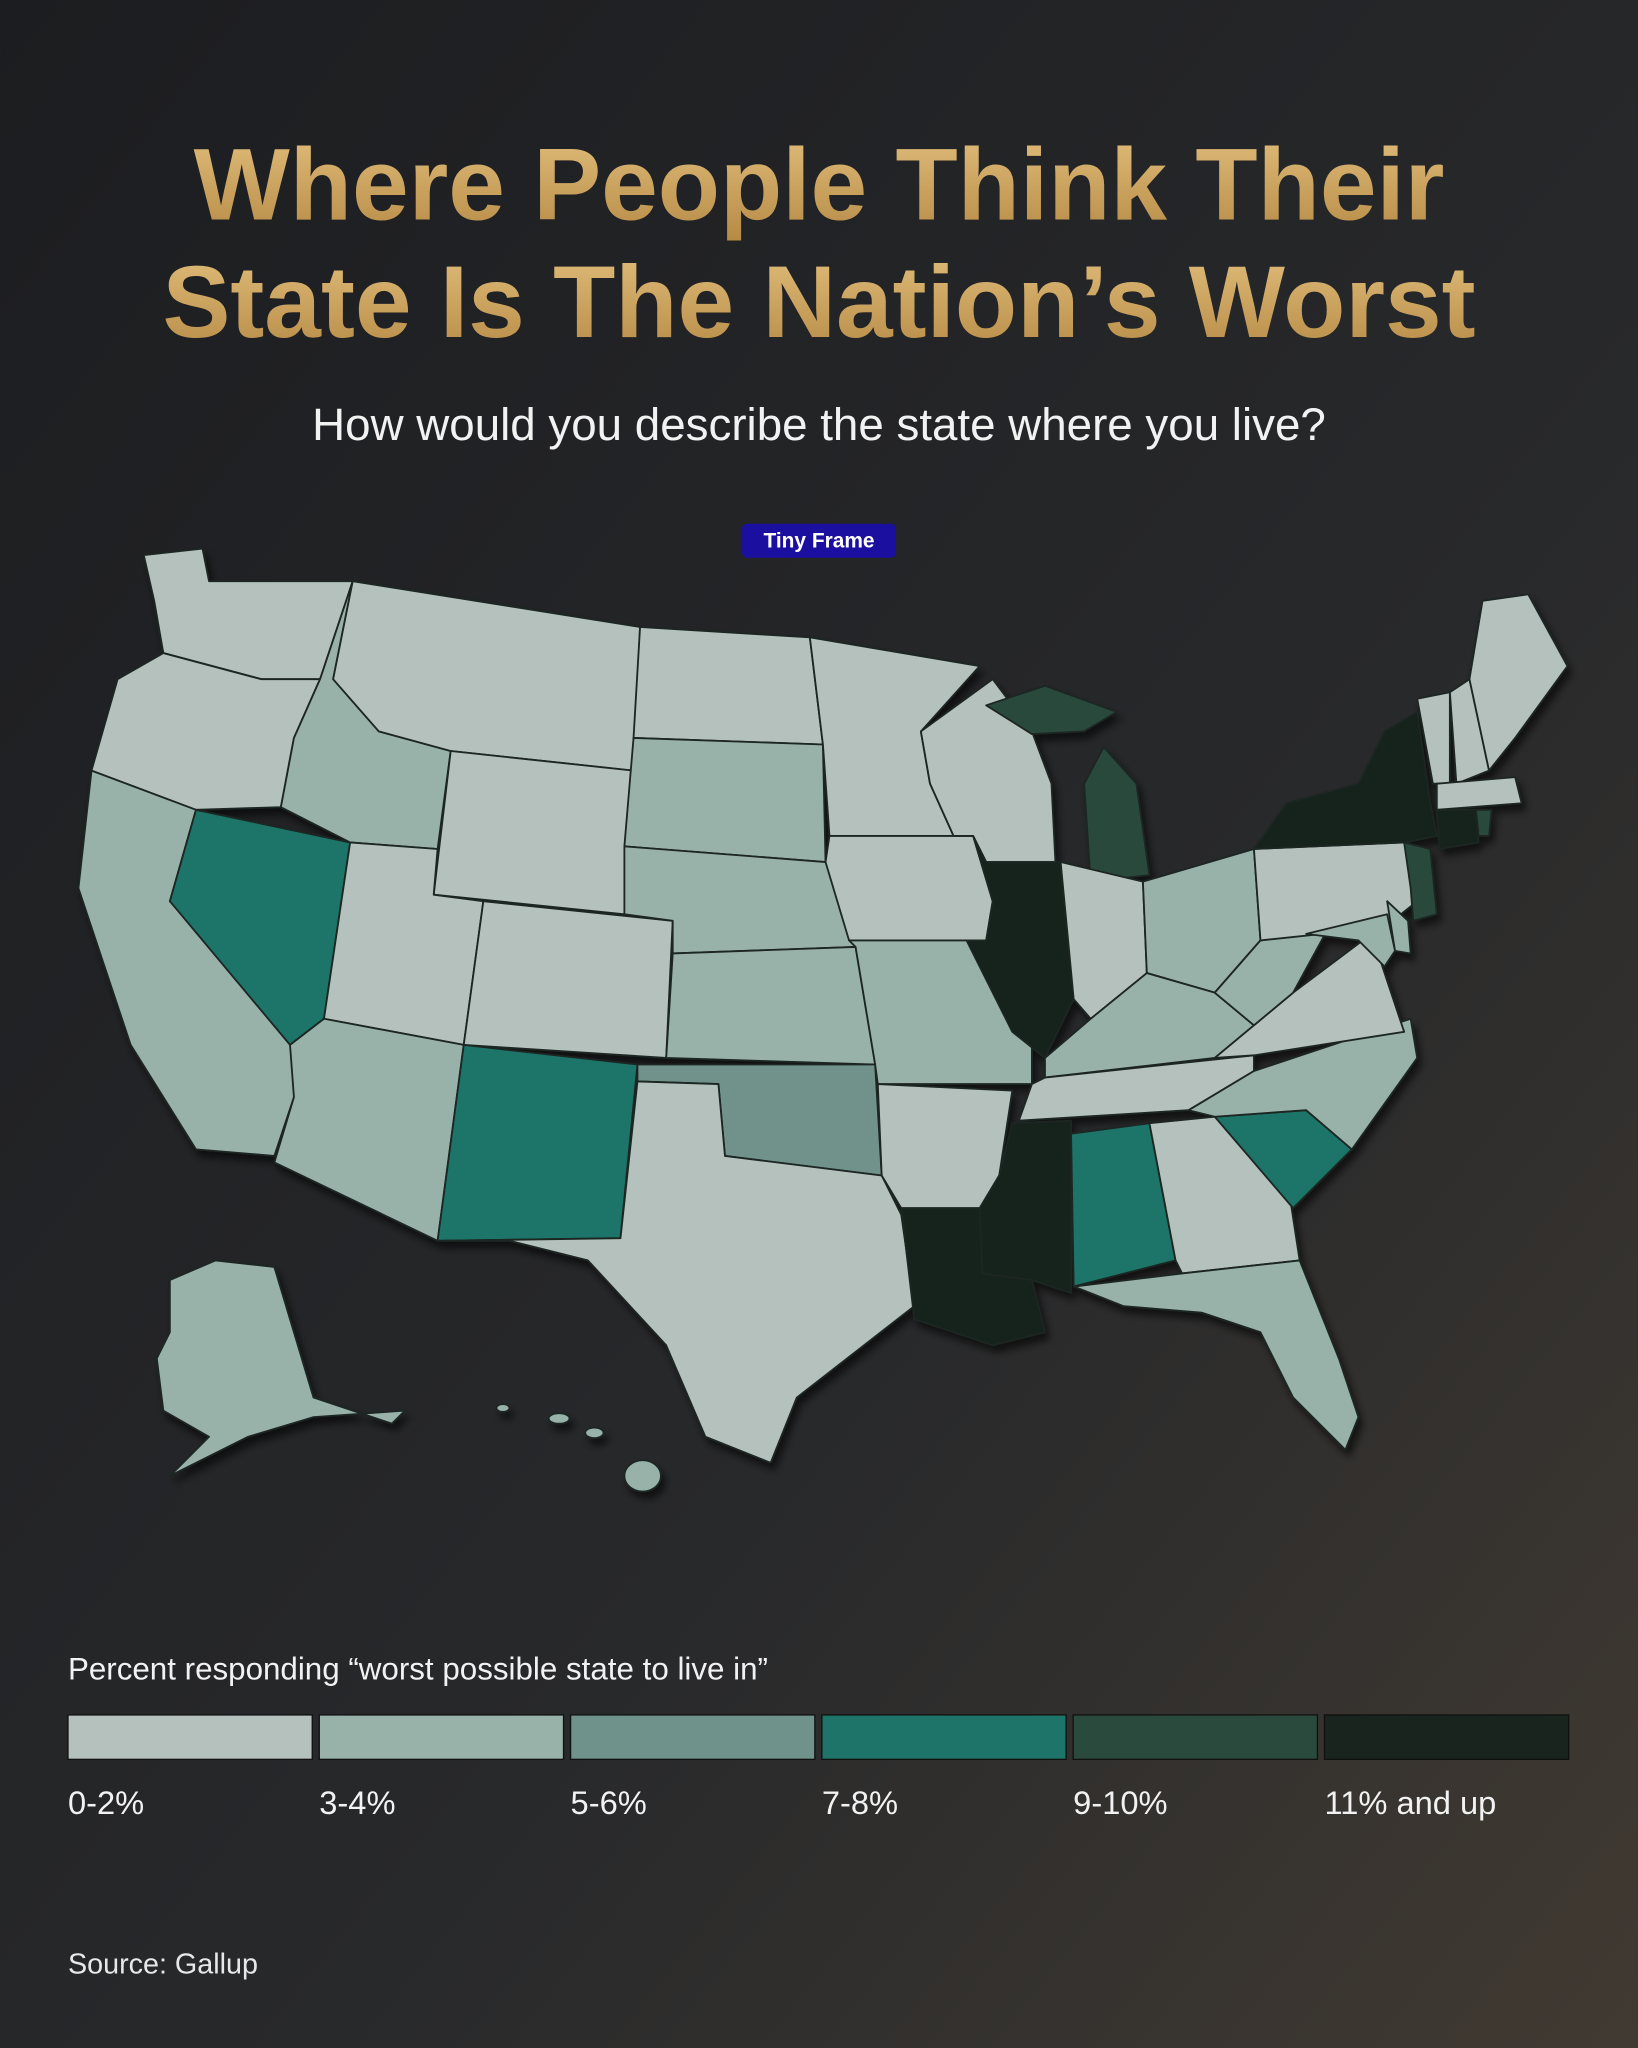 The height and width of the screenshot is (2048, 1638). Describe the element at coordinates (357, 1802) in the screenshot. I see `legend-label: 3-4%` at that location.